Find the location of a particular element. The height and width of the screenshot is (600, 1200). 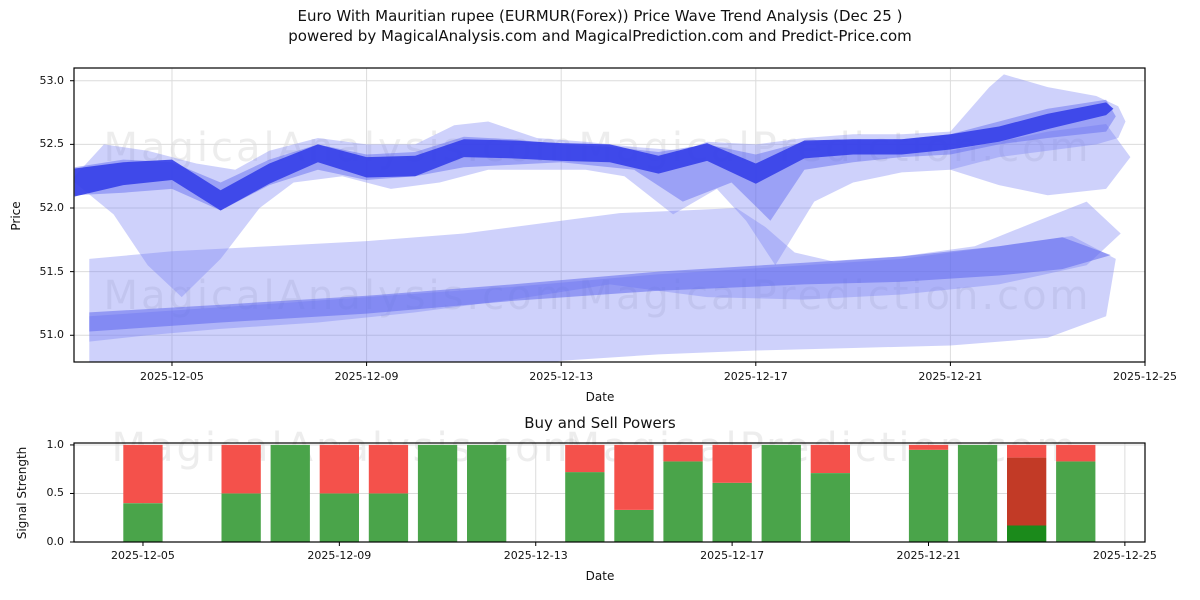

signal-bar-segment-2025-12-17-red is located at coordinates (732, 463).